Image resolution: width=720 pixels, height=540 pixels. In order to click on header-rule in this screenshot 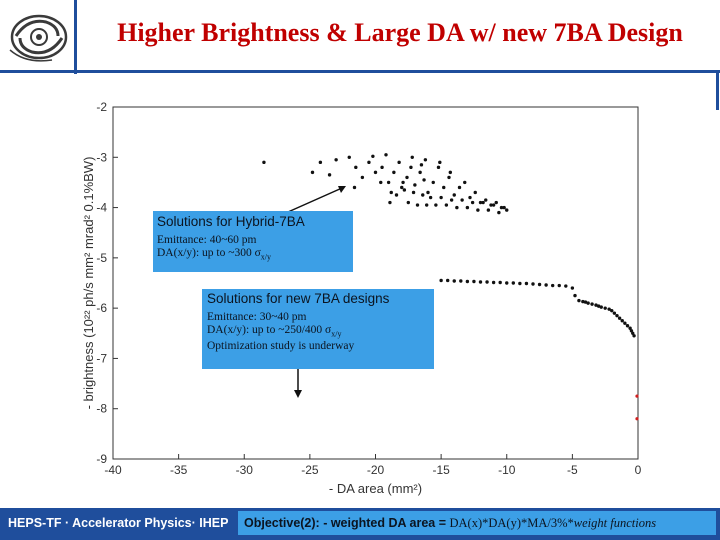, I will do `click(360, 71)`.